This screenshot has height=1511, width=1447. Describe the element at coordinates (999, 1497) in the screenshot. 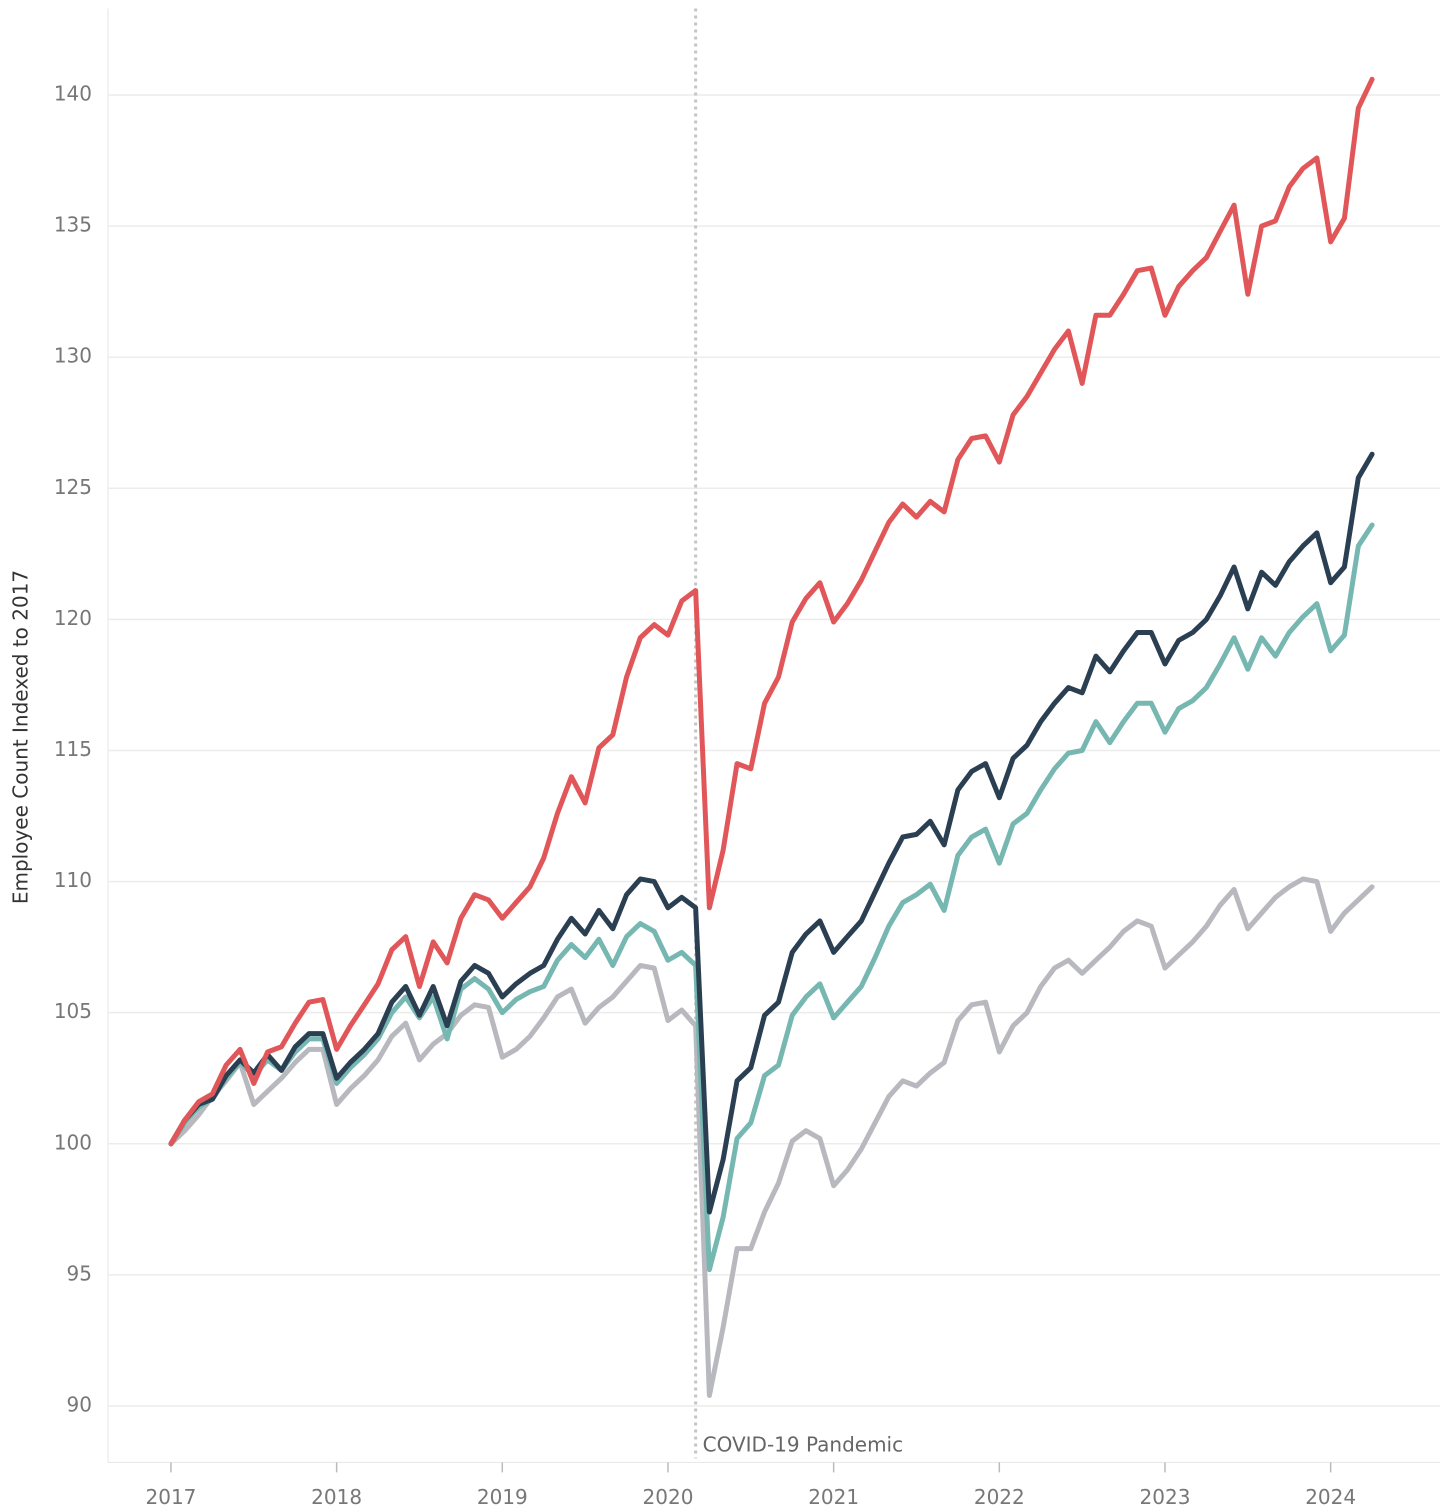

I see `x-tick-label: 2022` at that location.